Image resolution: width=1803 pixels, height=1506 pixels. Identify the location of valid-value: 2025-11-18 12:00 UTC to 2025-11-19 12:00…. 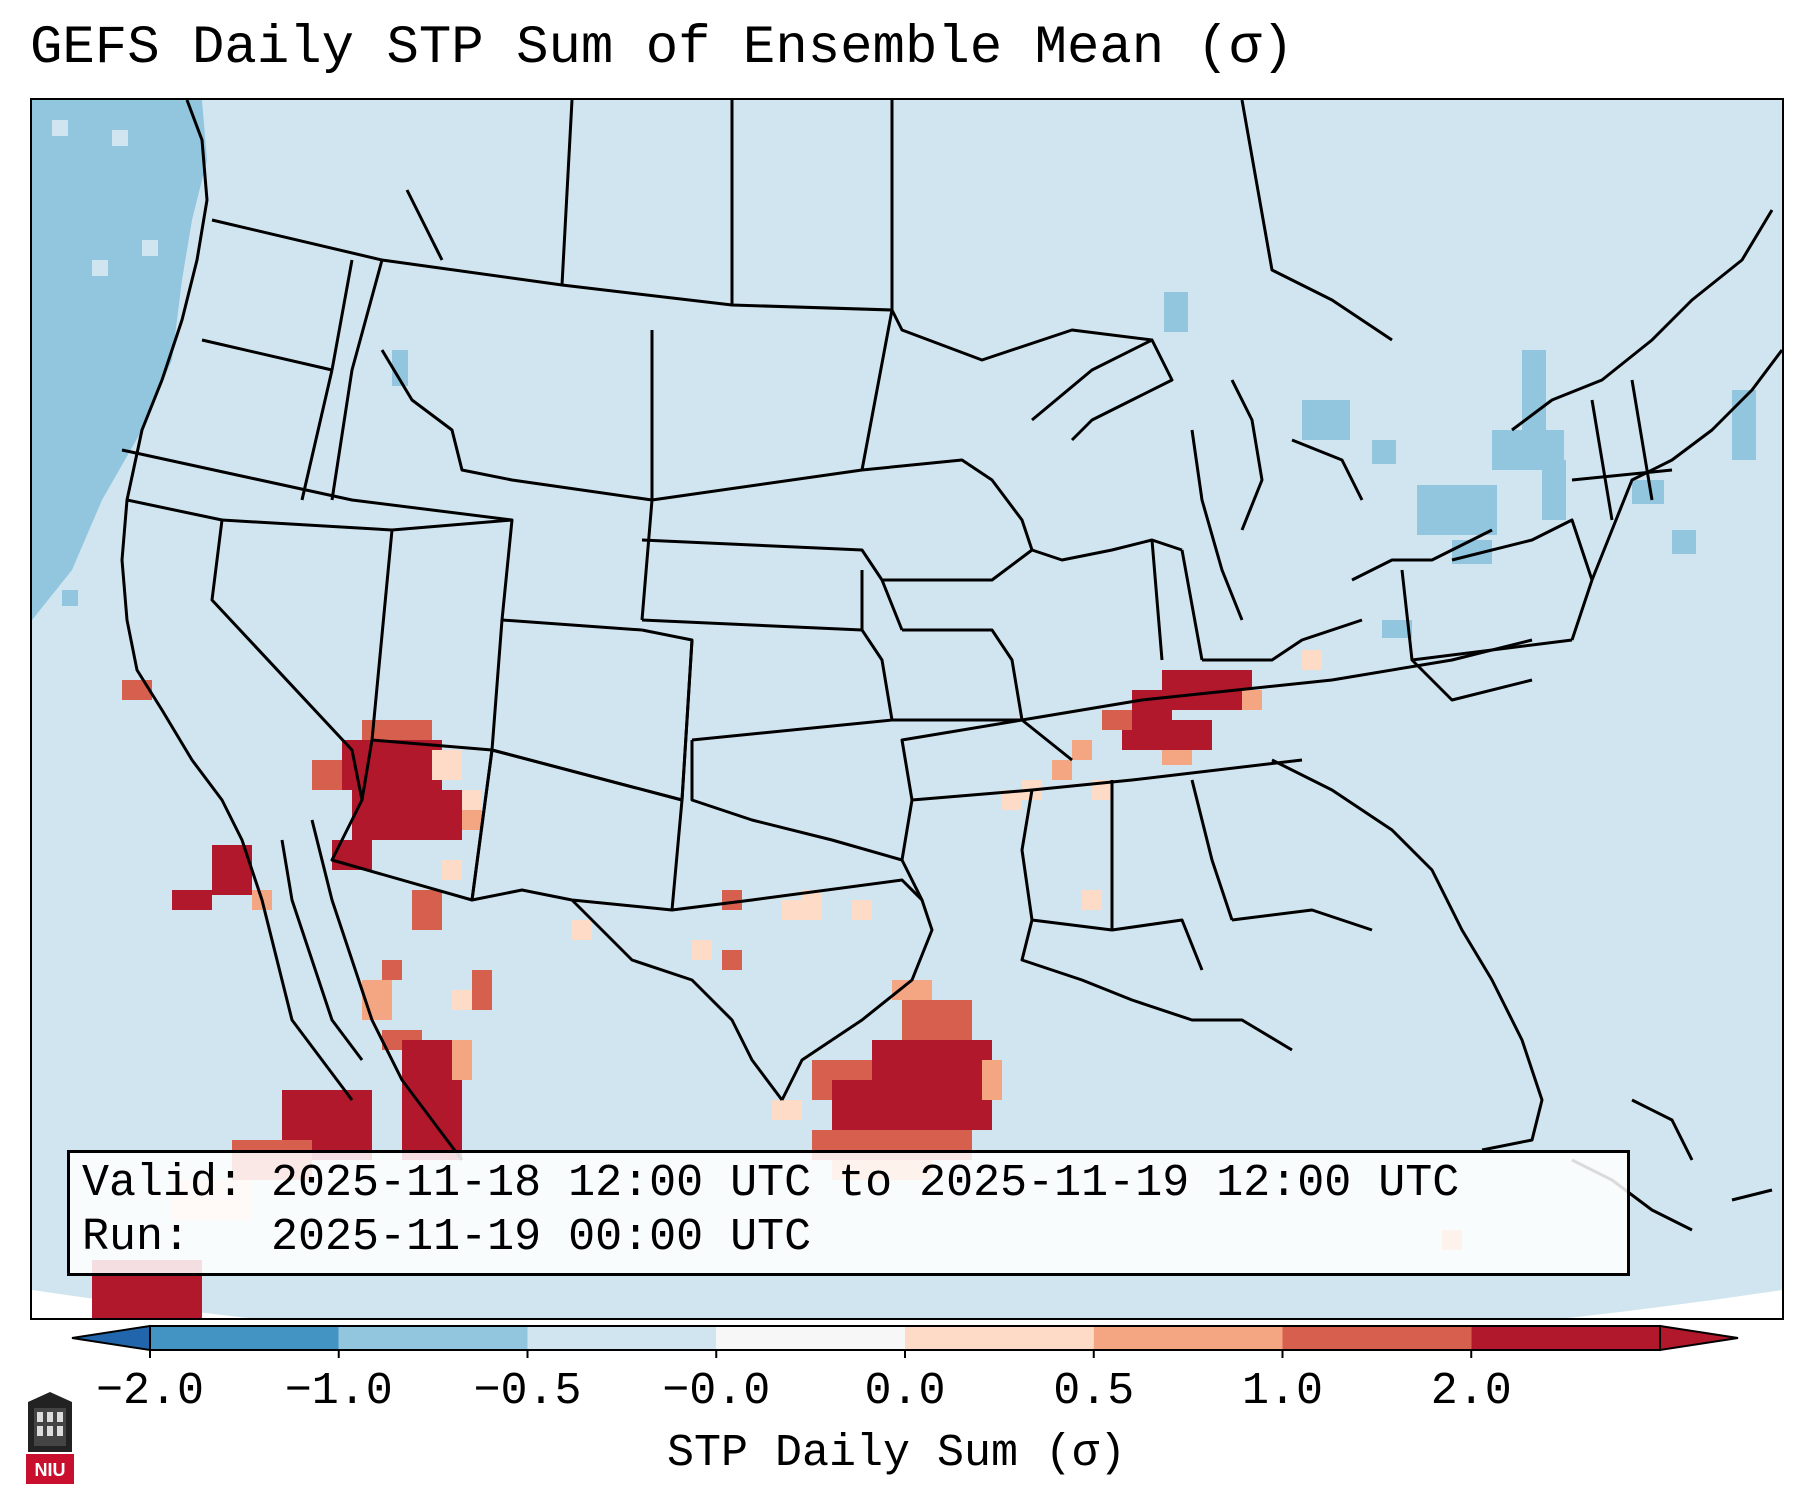
(865, 1183).